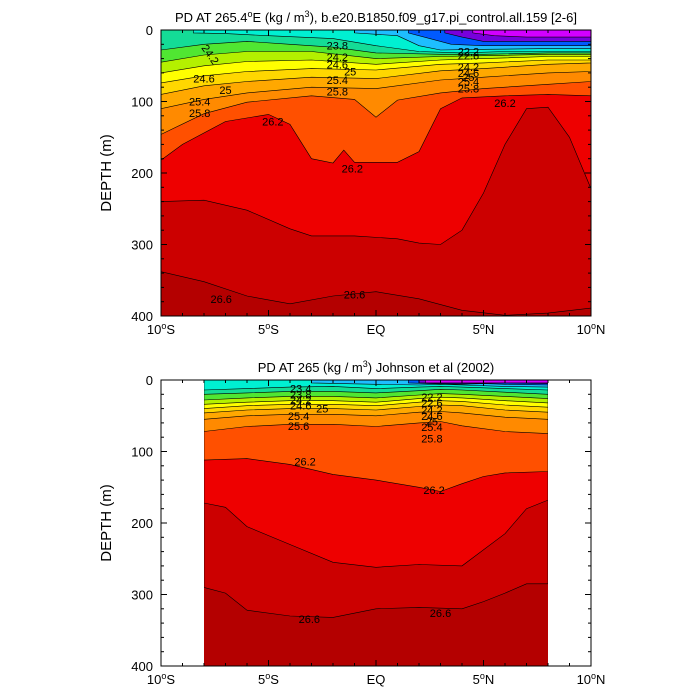 The width and height of the screenshot is (700, 700). What do you see at coordinates (300, 390) in the screenshot?
I see `contour-label: 23.4` at bounding box center [300, 390].